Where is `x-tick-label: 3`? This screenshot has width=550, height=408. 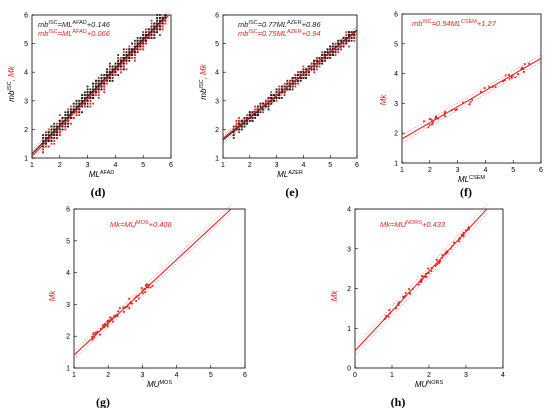 x-tick-label: 3 is located at coordinates (88, 165).